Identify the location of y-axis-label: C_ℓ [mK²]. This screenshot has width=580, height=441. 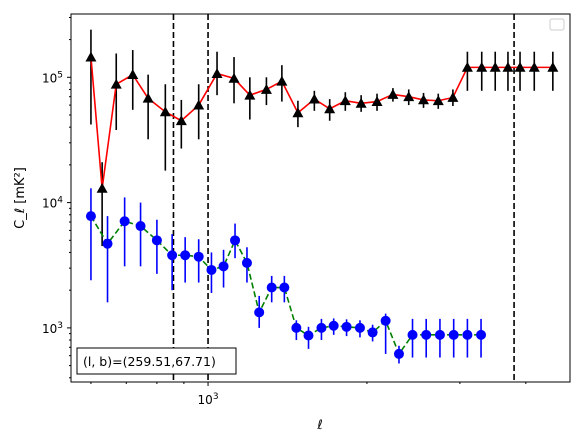
(20, 198).